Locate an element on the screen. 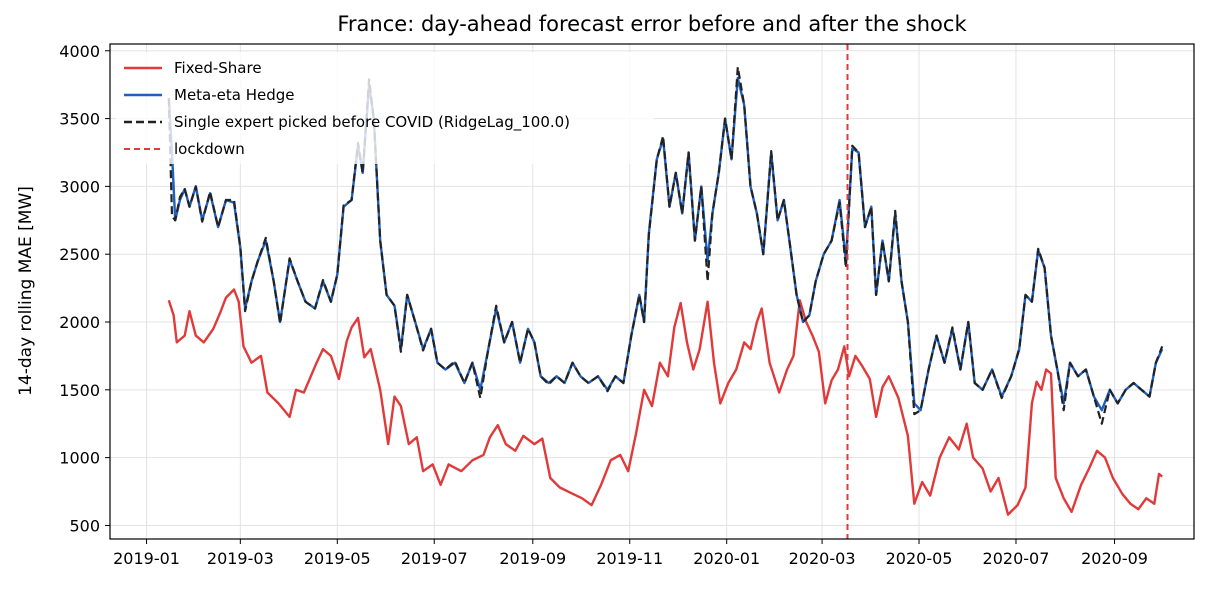 The height and width of the screenshot is (589, 1207). legend-box is located at coordinates (385, 108).